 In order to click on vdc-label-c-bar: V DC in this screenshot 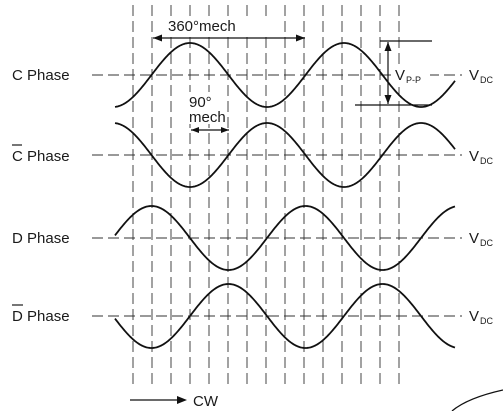, I will do `click(481, 157)`.